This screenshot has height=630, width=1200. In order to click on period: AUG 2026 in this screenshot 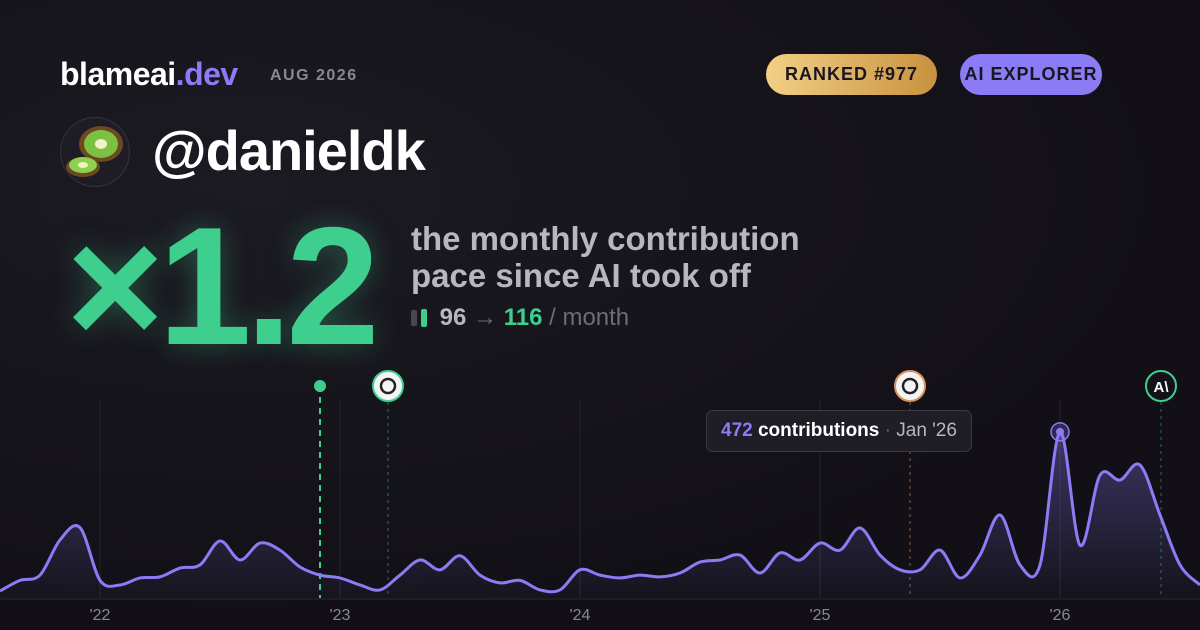, I will do `click(314, 75)`.